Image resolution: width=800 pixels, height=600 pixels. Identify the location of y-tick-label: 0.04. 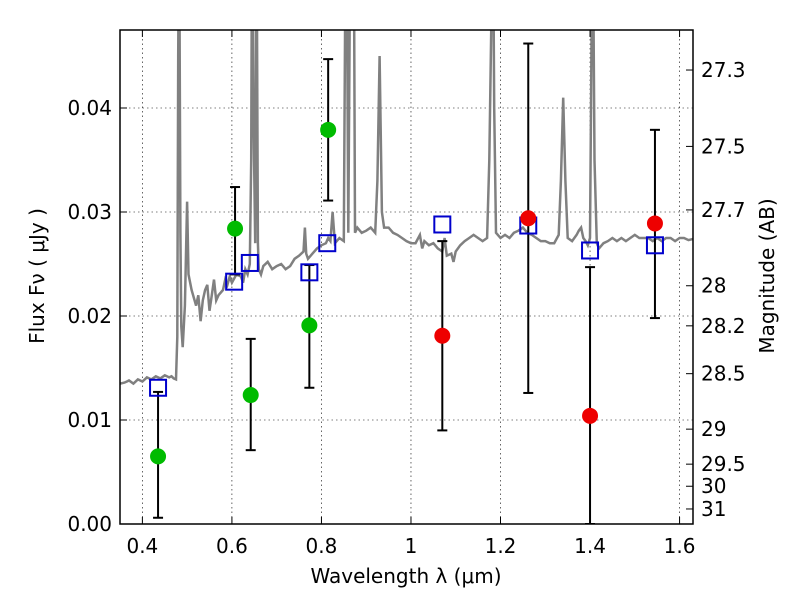
(89, 108).